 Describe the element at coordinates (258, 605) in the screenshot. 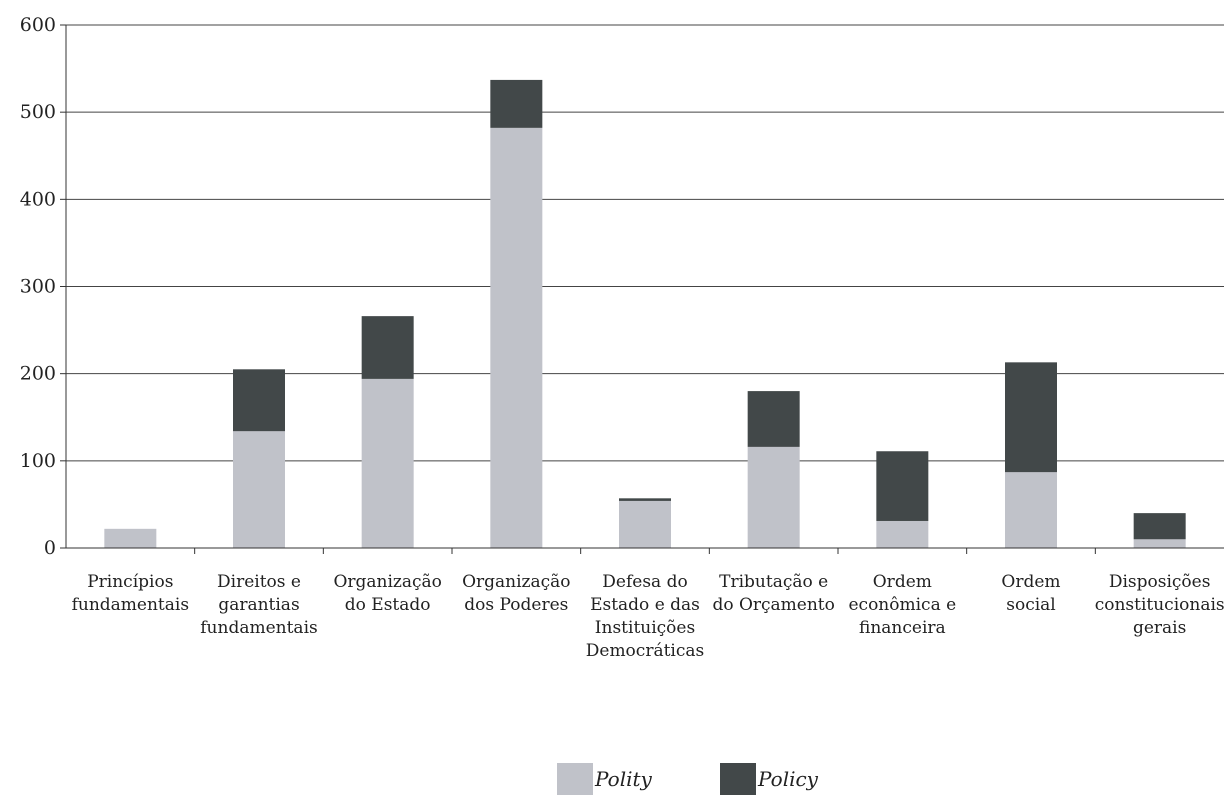

I see `x-category-label: garantias` at that location.